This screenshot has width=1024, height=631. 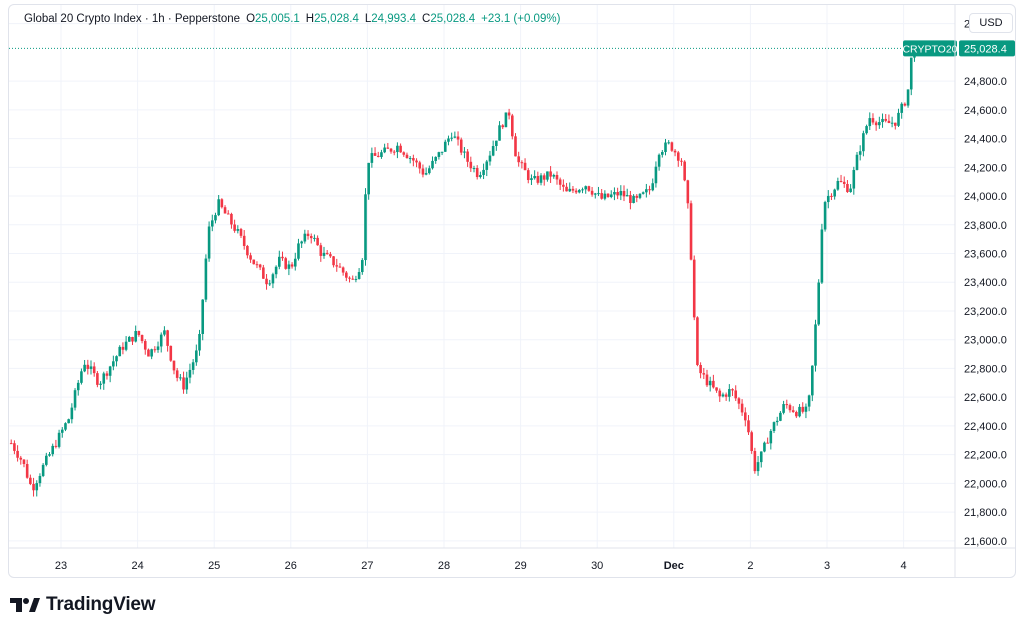 What do you see at coordinates (991, 23) in the screenshot?
I see `currency-button: USD` at bounding box center [991, 23].